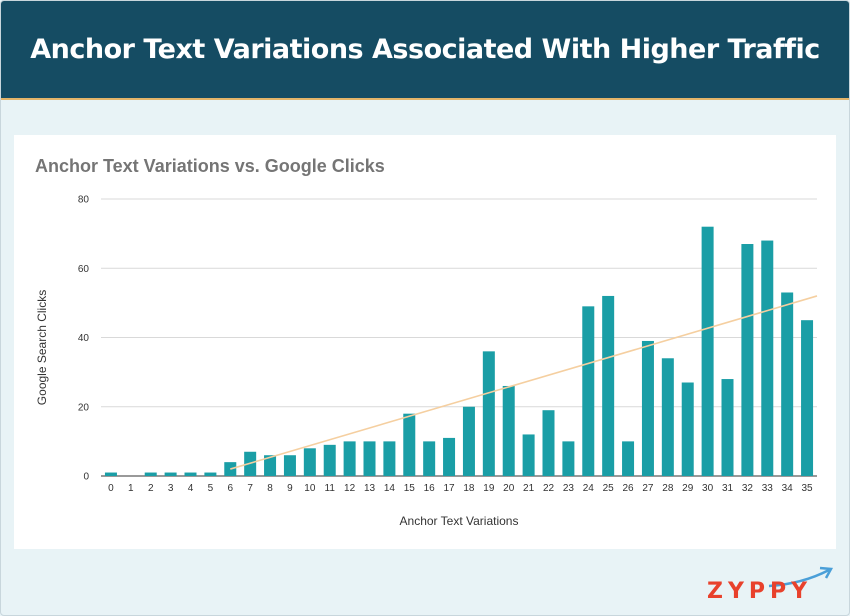 This screenshot has width=850, height=616. I want to click on x-tick-label: 13, so click(370, 488).